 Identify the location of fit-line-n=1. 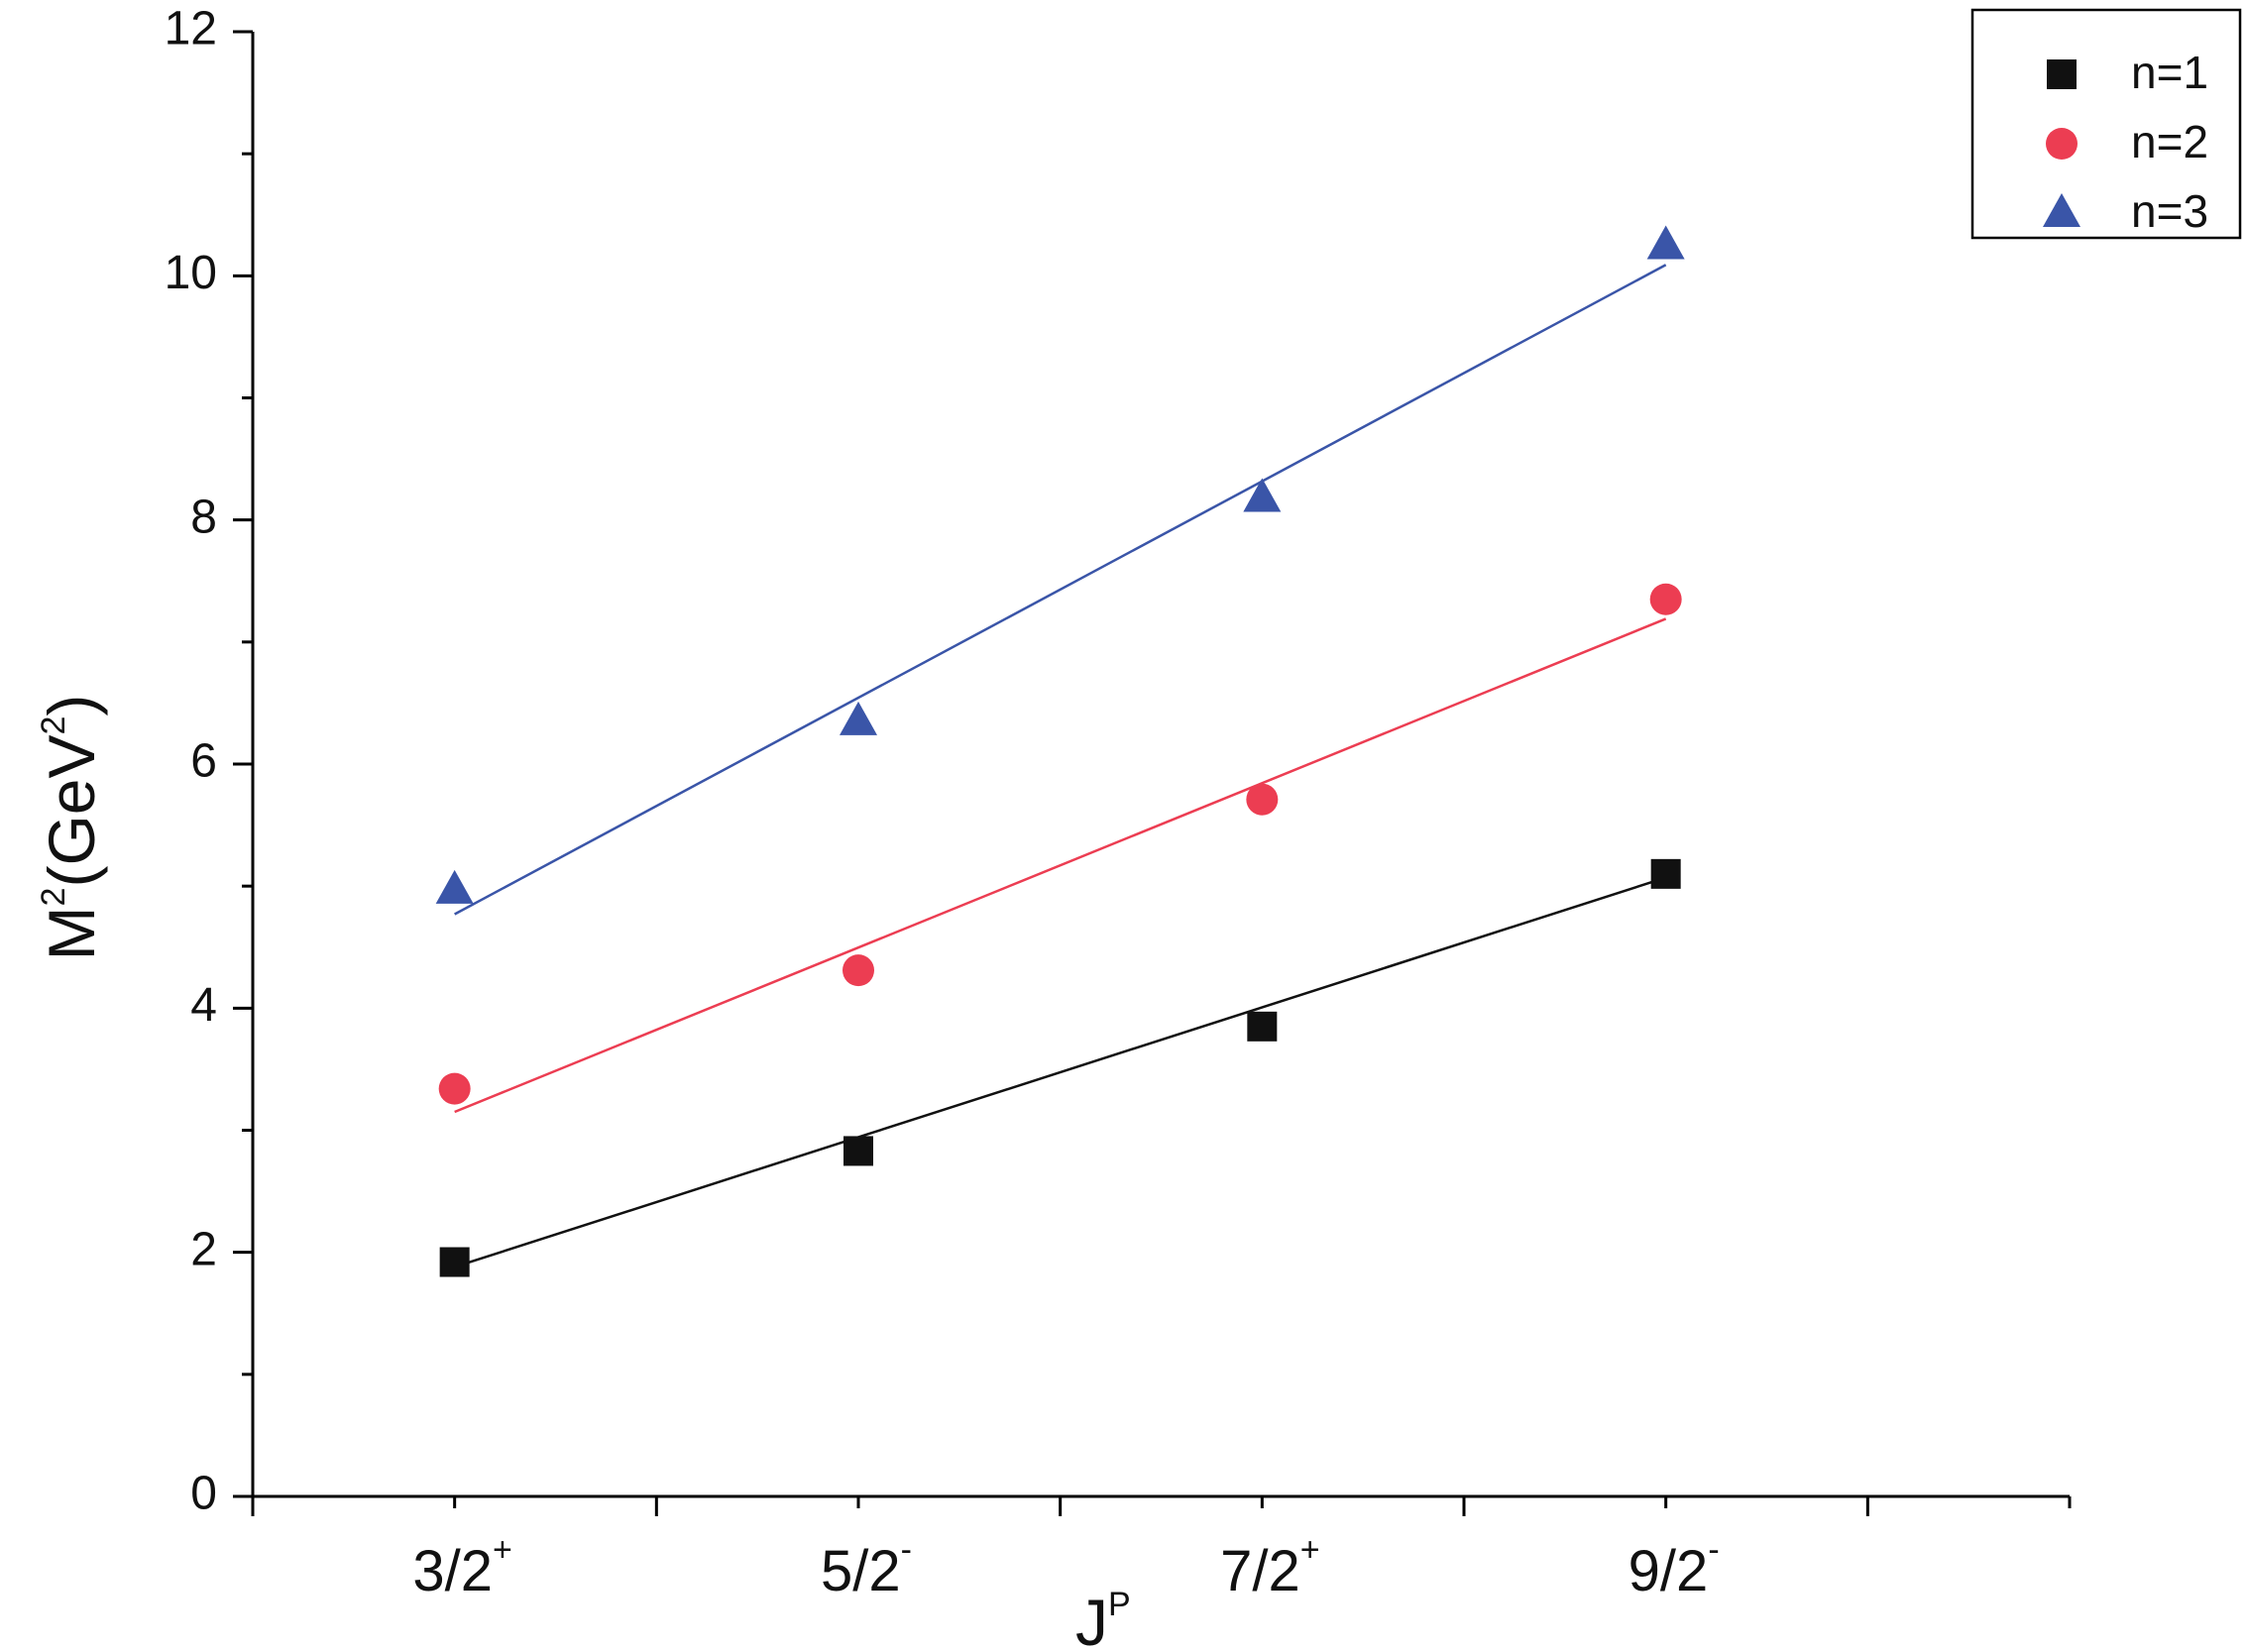
(1060, 1072).